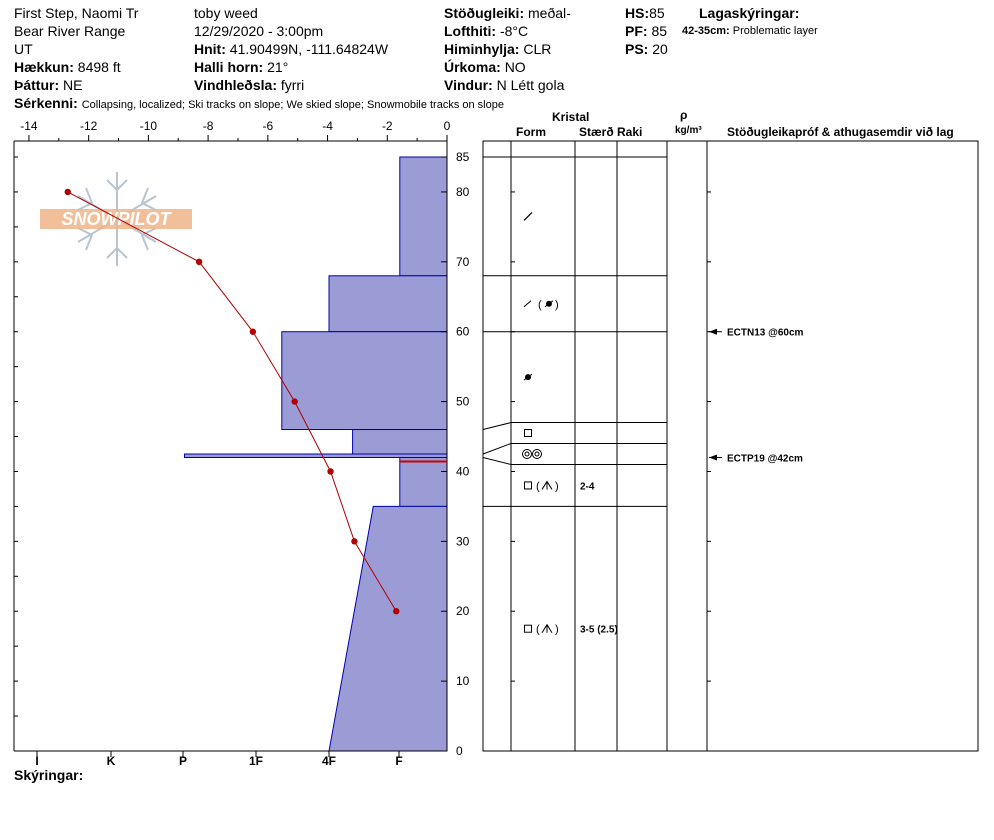 The image size is (994, 840). I want to click on grain-symbol-melt-freeze, so click(532, 454).